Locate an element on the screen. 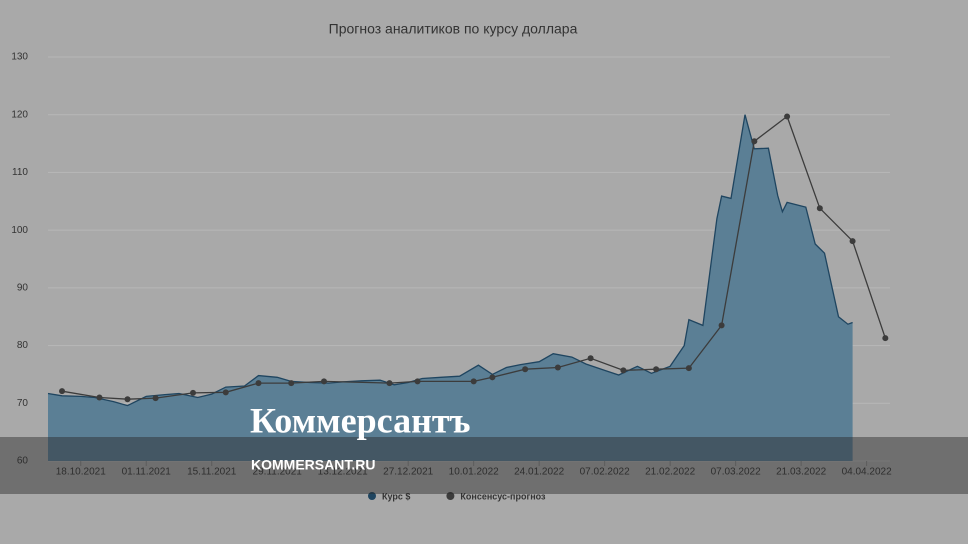  y-tick-label: 130 is located at coordinates (19, 57).